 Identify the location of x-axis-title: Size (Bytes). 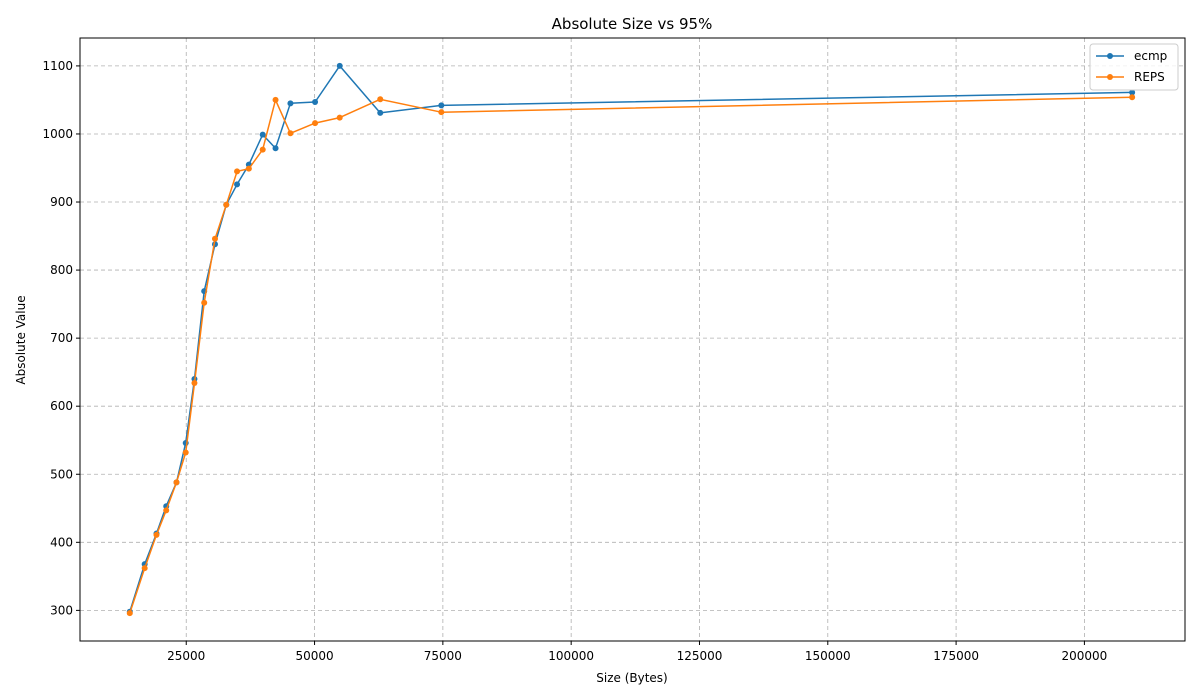
(631, 678).